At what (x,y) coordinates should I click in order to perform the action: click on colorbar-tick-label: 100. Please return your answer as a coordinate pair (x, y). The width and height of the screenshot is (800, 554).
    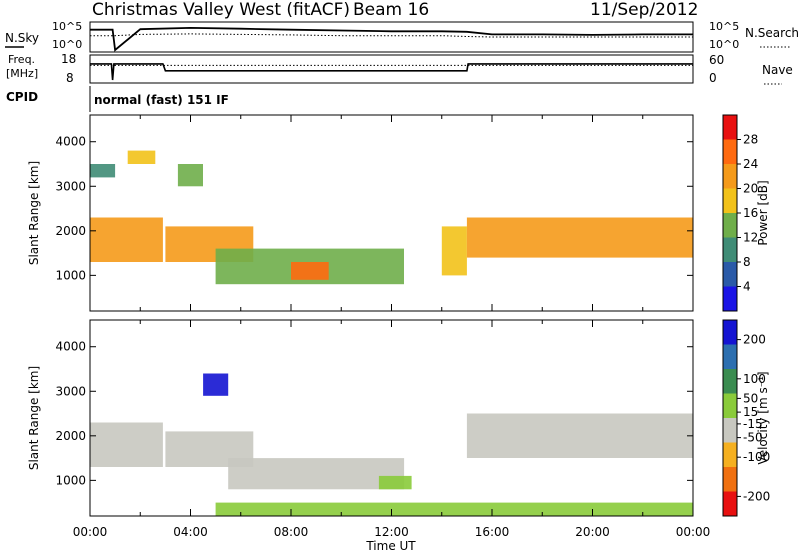
    Looking at the image, I should click on (754, 379).